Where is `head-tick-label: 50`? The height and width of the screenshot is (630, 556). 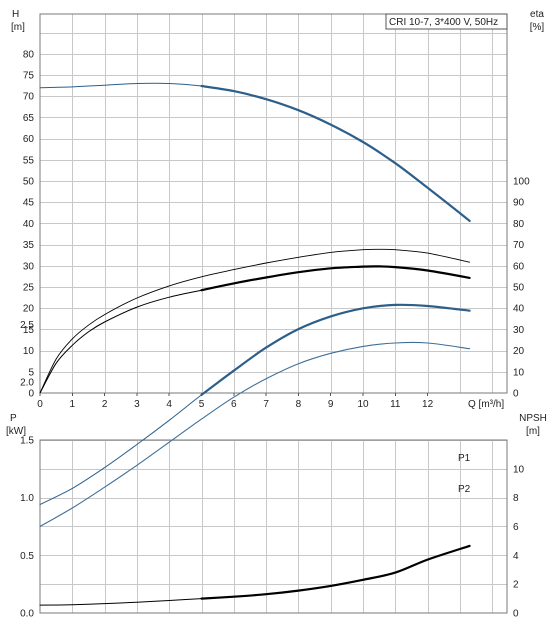
head-tick-label: 50 is located at coordinates (29, 182).